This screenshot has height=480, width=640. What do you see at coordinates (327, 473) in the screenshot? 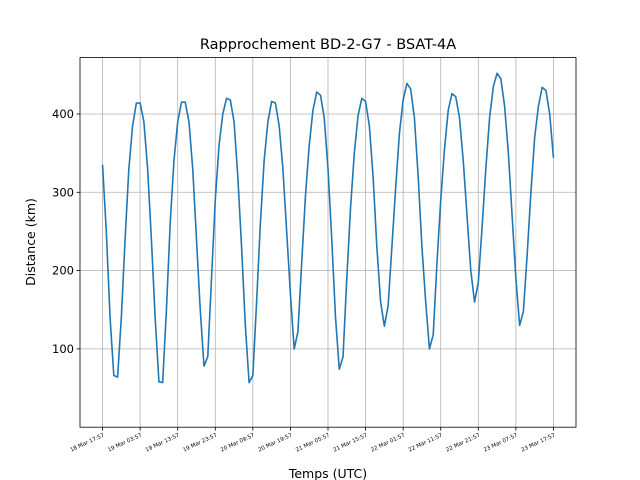
I see `x-axis-label: Temps (UTC)` at bounding box center [327, 473].